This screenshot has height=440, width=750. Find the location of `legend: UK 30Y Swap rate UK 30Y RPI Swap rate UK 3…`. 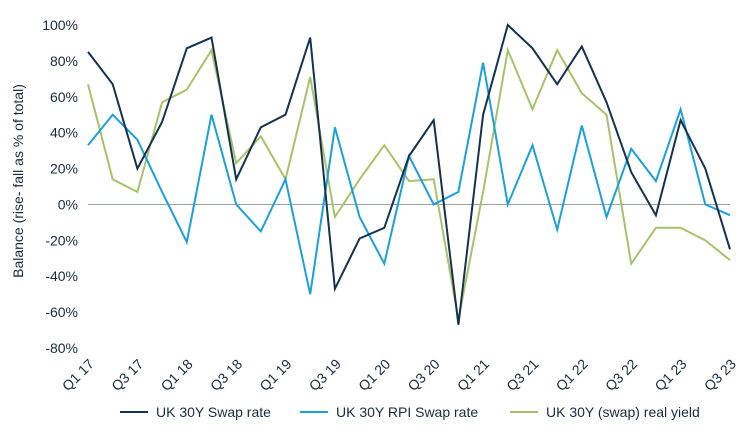

legend: UK 30Y Swap rate UK 30Y RPI Swap rate UK 3… is located at coordinates (410, 412).